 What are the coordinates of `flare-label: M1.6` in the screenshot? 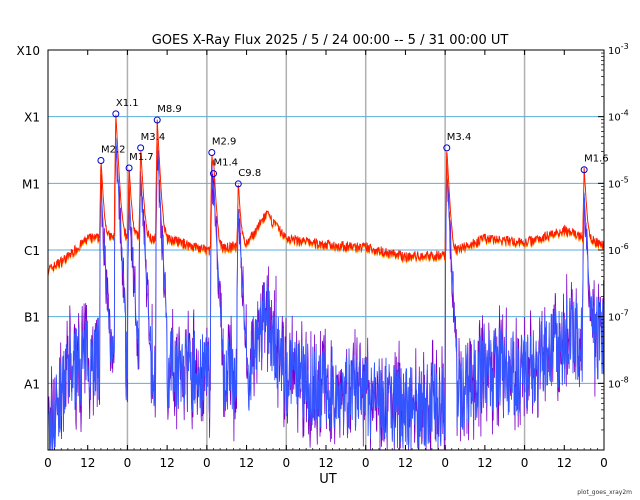 It's located at (596, 159).